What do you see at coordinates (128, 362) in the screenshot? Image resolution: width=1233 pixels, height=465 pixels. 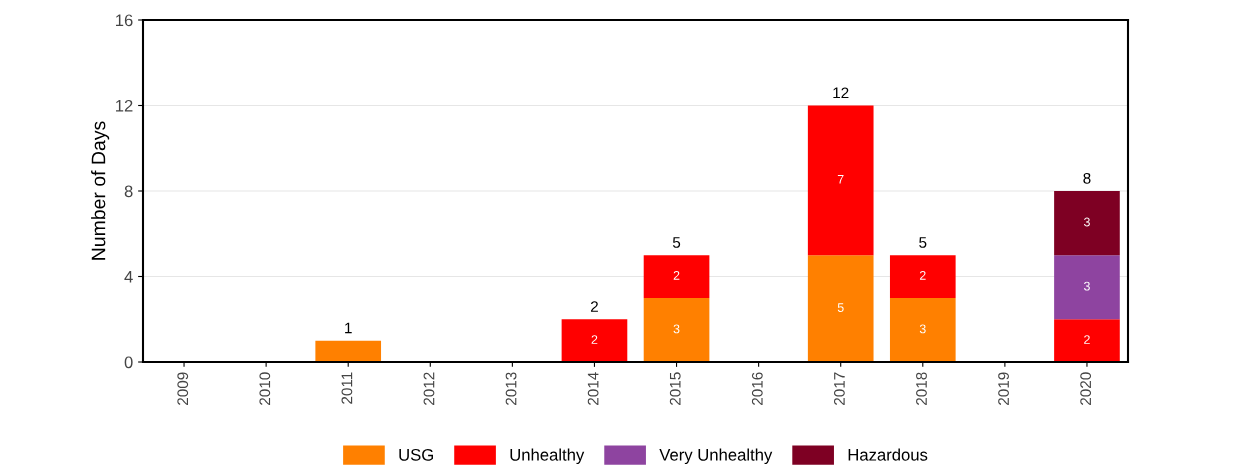 I see `y-tick-label: 0` at bounding box center [128, 362].